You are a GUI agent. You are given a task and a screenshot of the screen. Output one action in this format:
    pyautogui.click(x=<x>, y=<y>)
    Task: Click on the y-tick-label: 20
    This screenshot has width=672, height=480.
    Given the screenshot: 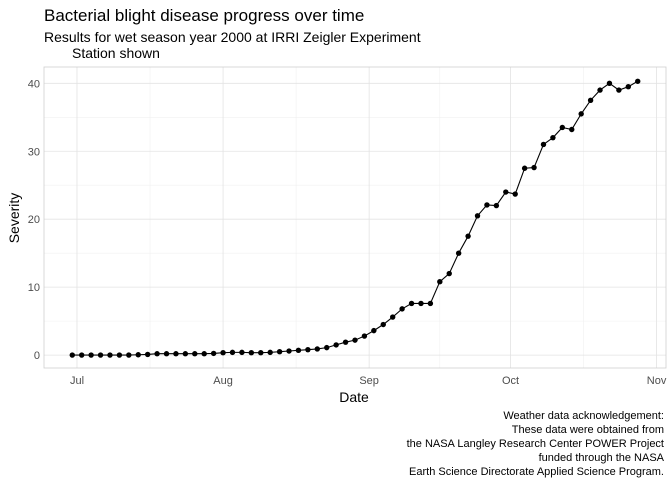 What is the action you would take?
    pyautogui.click(x=34, y=220)
    